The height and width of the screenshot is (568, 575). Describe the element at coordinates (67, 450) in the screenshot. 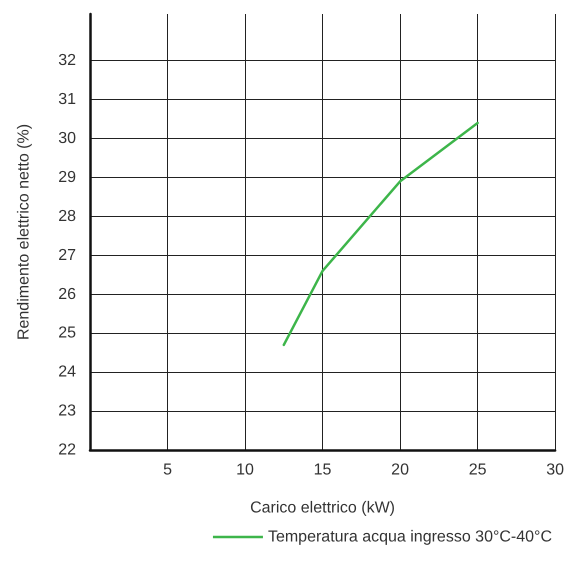

I see `y-tick-label: 22` at that location.